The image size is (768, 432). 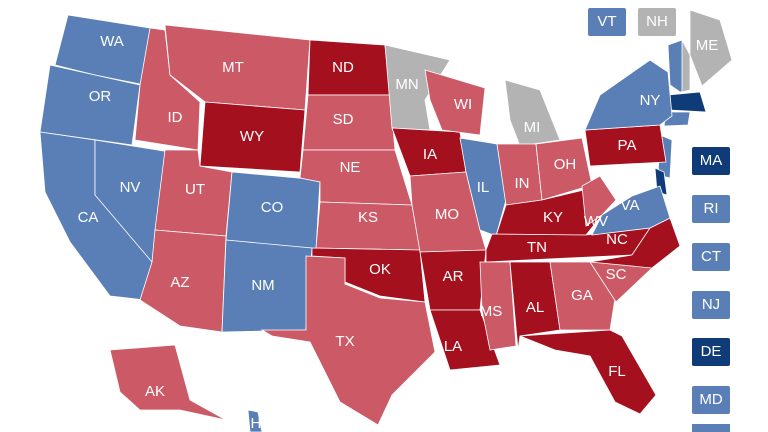 I want to click on state-box-label: DE, so click(x=711, y=351).